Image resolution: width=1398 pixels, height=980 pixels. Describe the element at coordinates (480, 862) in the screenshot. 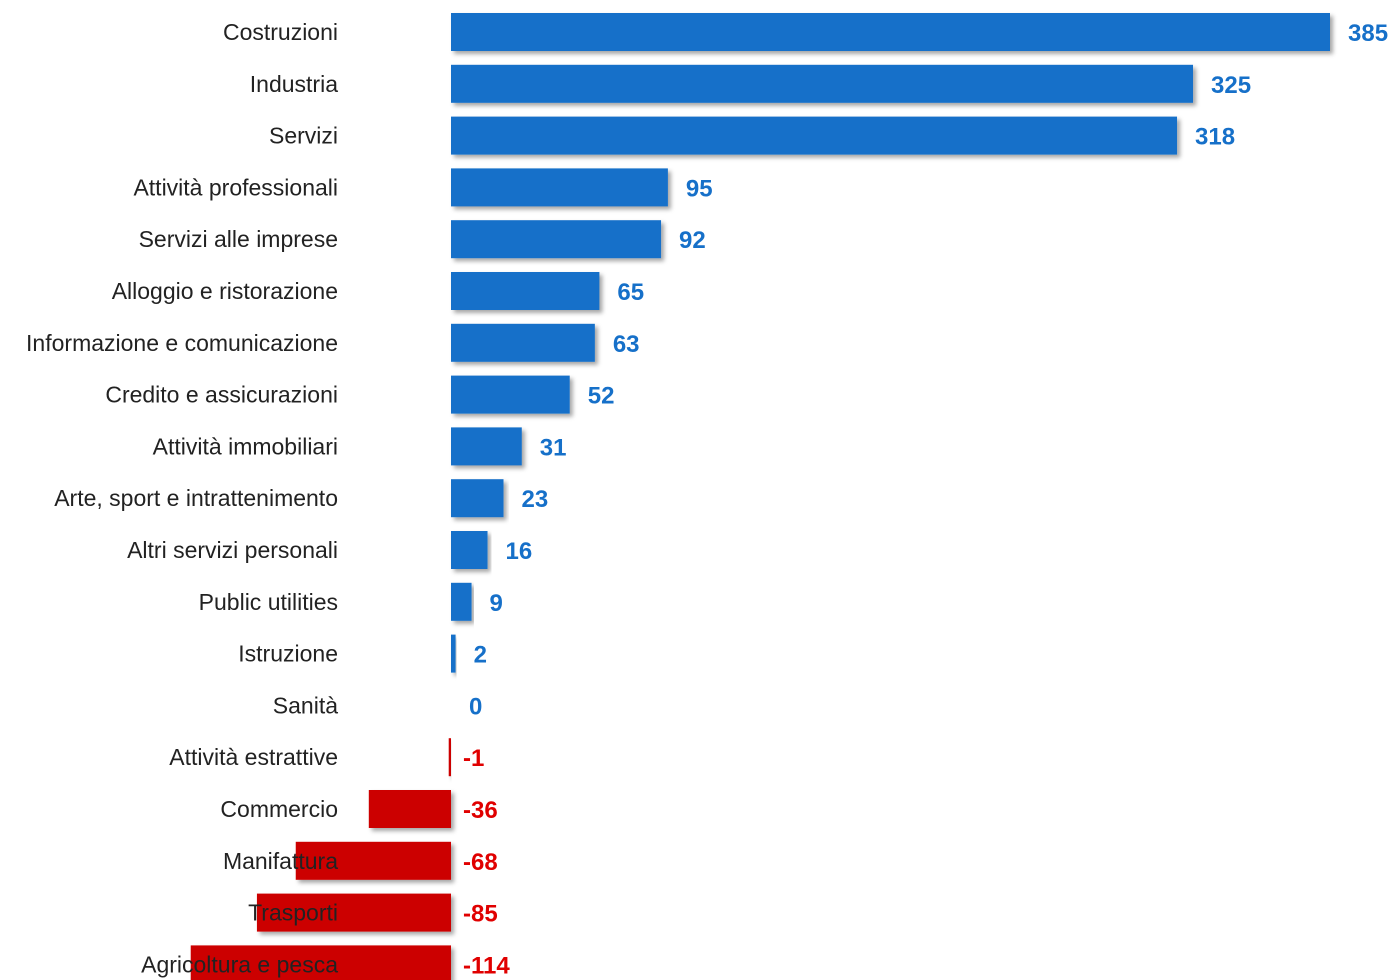

I see `value-label-16: -68` at that location.